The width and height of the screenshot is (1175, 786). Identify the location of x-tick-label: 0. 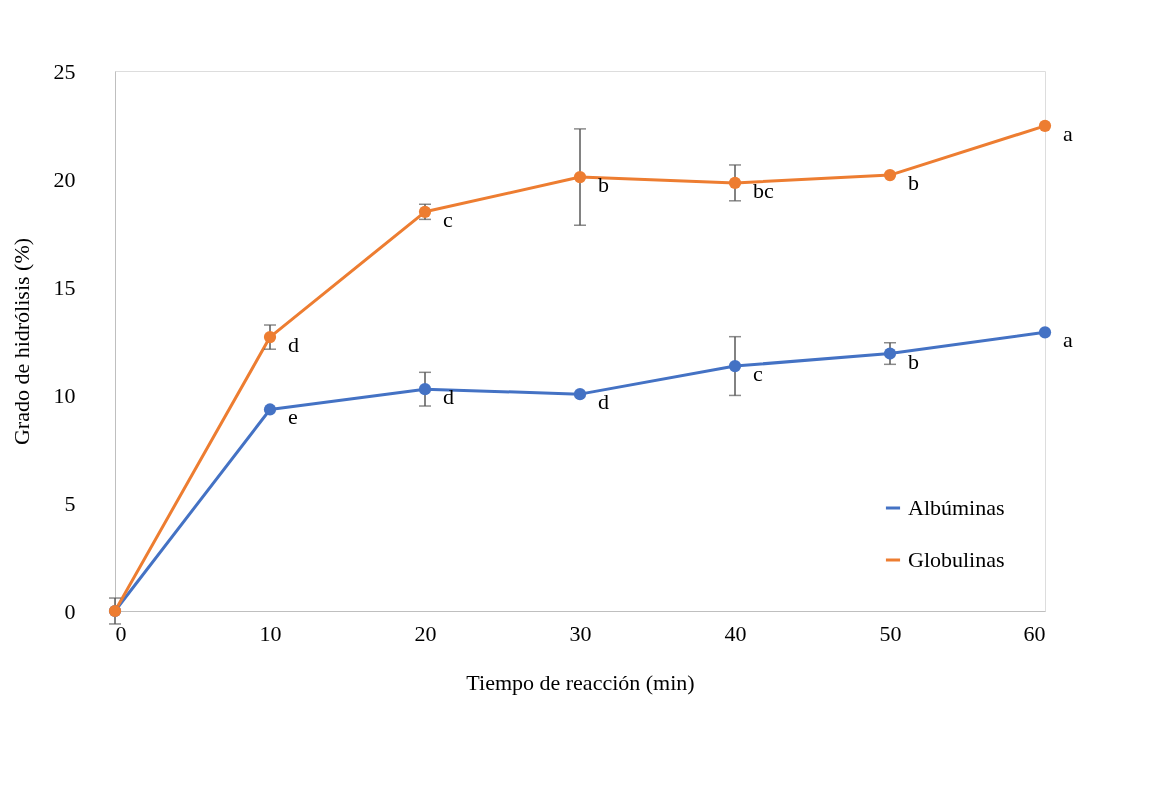
(121, 633).